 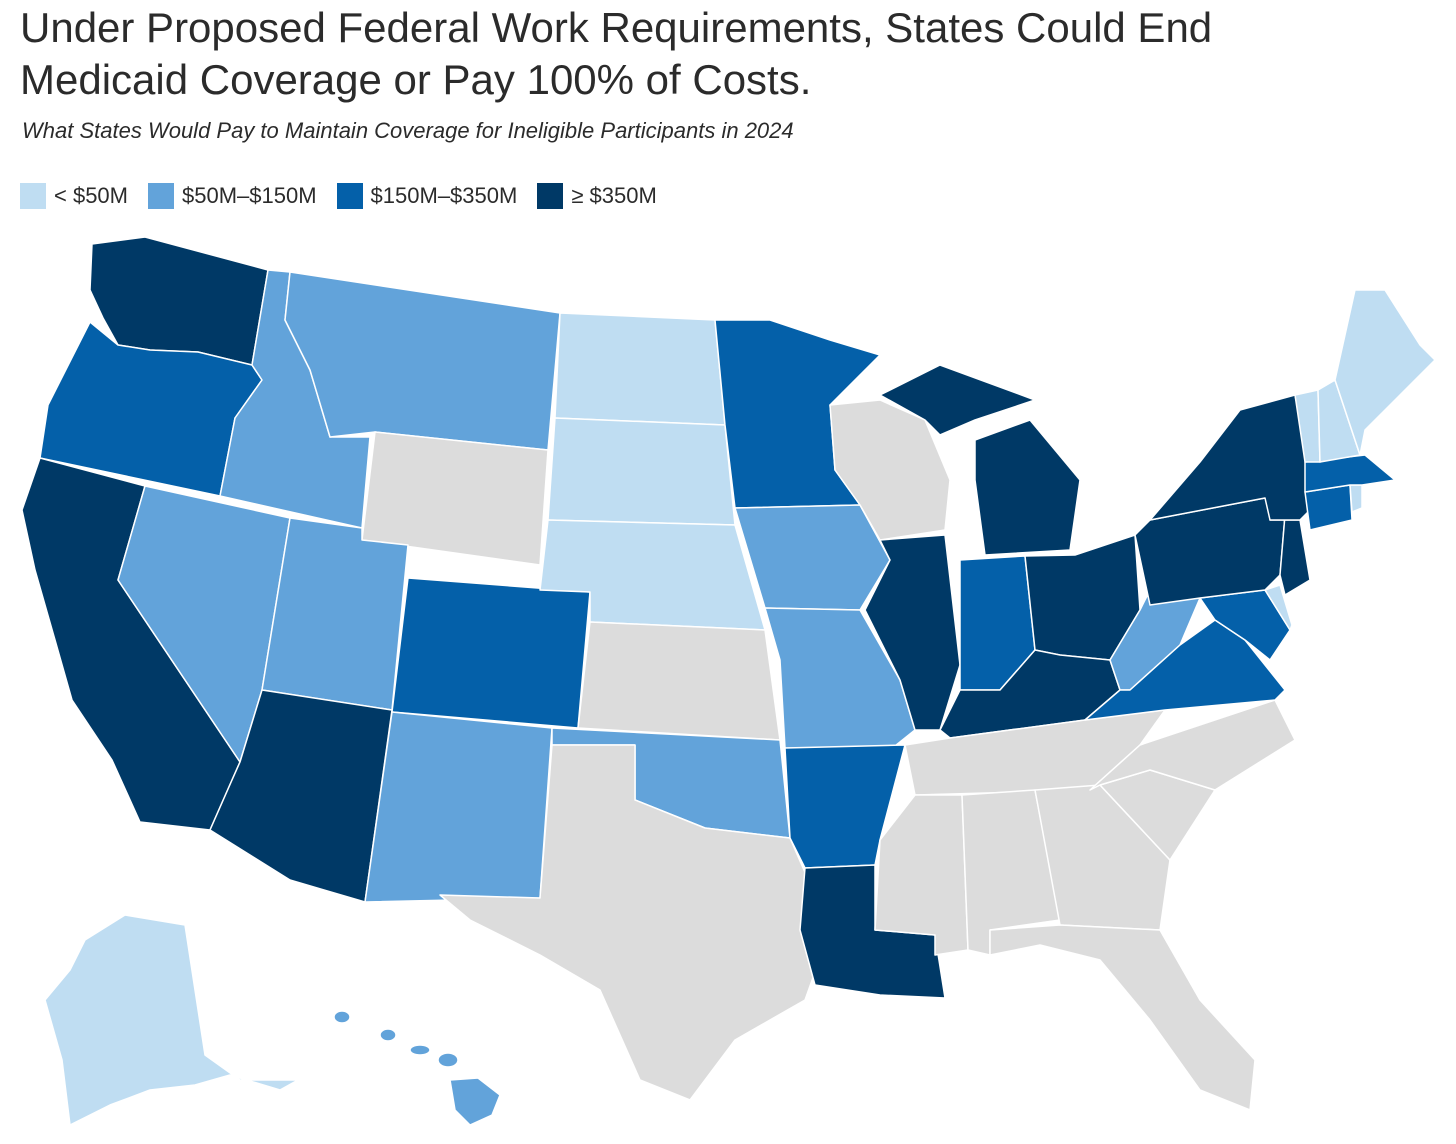 I want to click on hawaii-island-big-island, so click(x=475, y=1101).